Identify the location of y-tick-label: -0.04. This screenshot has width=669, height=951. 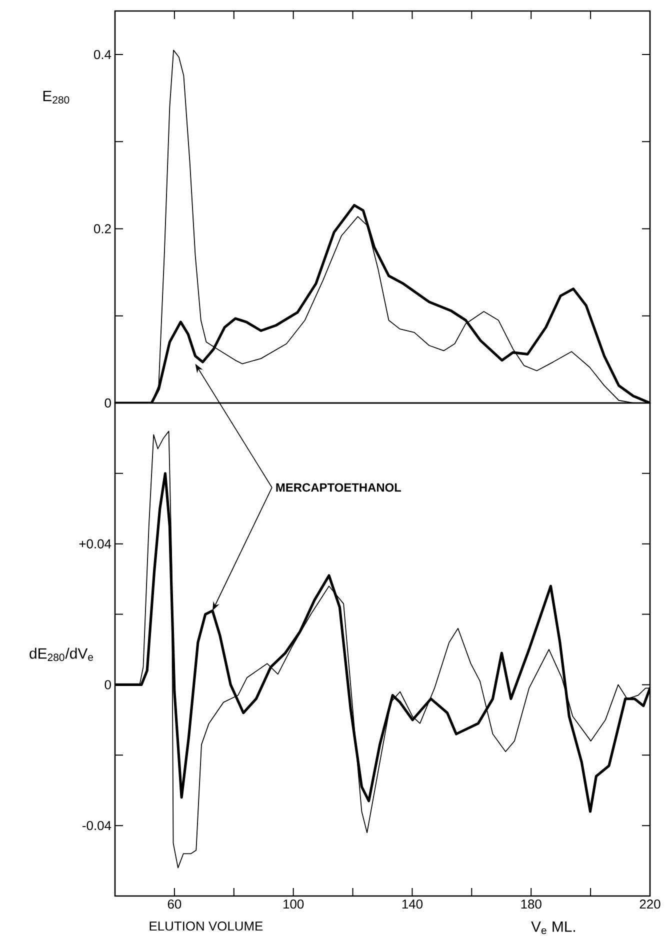
(97, 825).